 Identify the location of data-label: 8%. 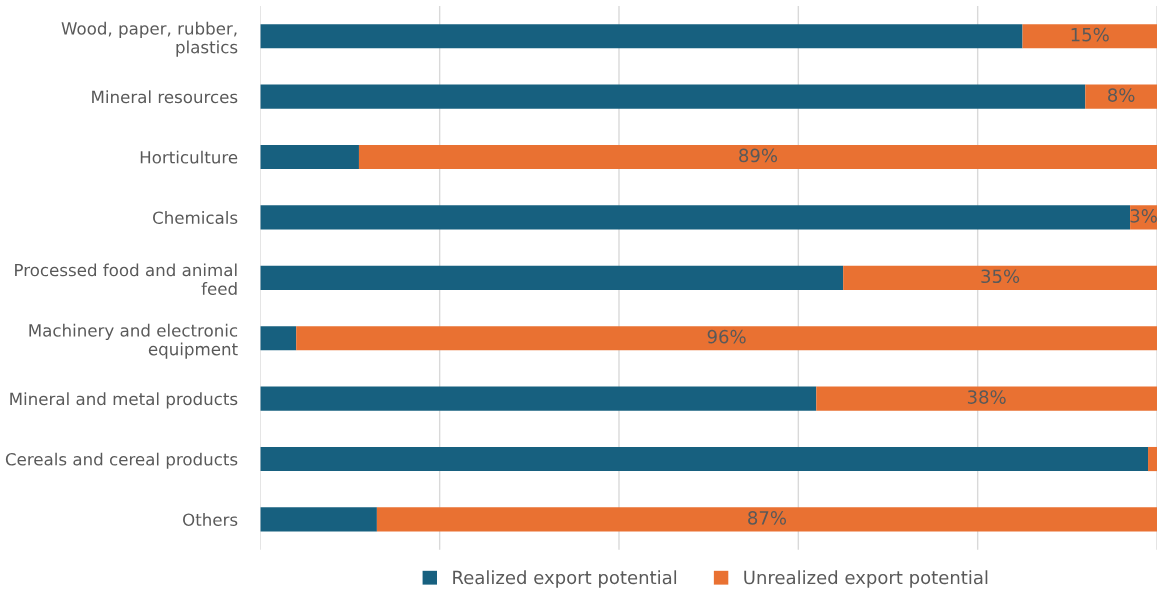
(1121, 95).